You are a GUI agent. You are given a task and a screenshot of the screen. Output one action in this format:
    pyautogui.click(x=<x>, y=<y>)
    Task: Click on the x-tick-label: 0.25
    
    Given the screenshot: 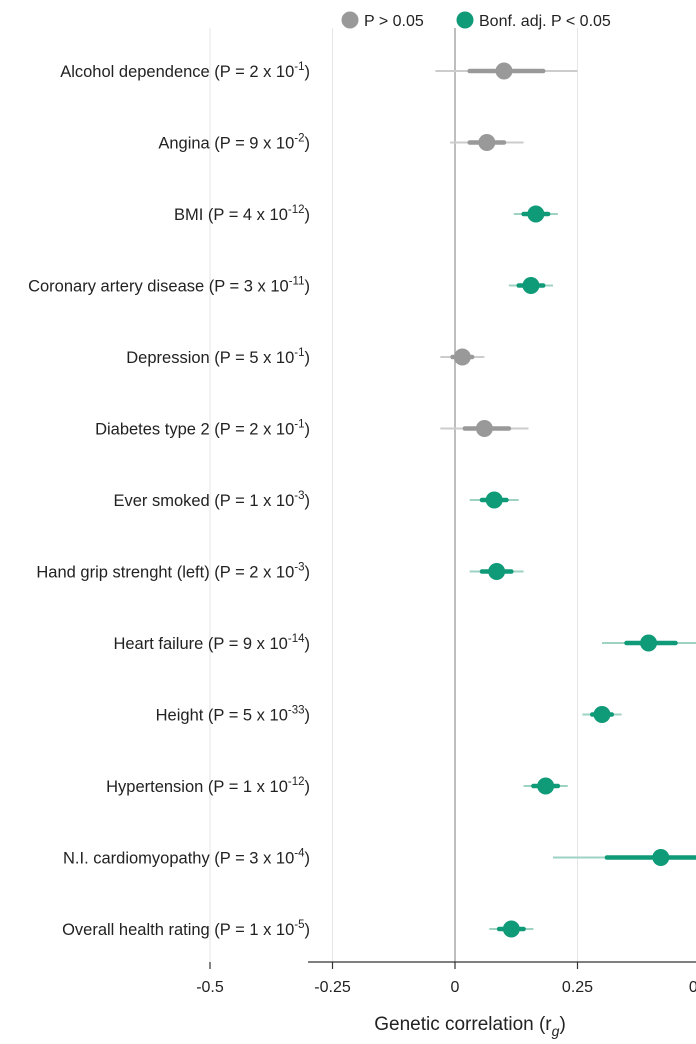 What is the action you would take?
    pyautogui.click(x=577, y=987)
    